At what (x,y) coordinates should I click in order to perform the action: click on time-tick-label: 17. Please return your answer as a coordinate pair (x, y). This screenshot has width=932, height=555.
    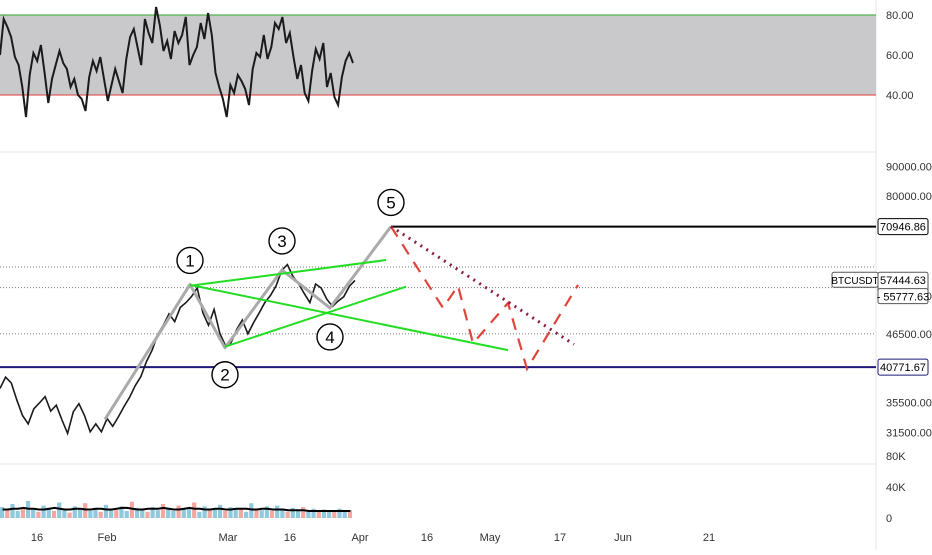
    Looking at the image, I should click on (560, 538).